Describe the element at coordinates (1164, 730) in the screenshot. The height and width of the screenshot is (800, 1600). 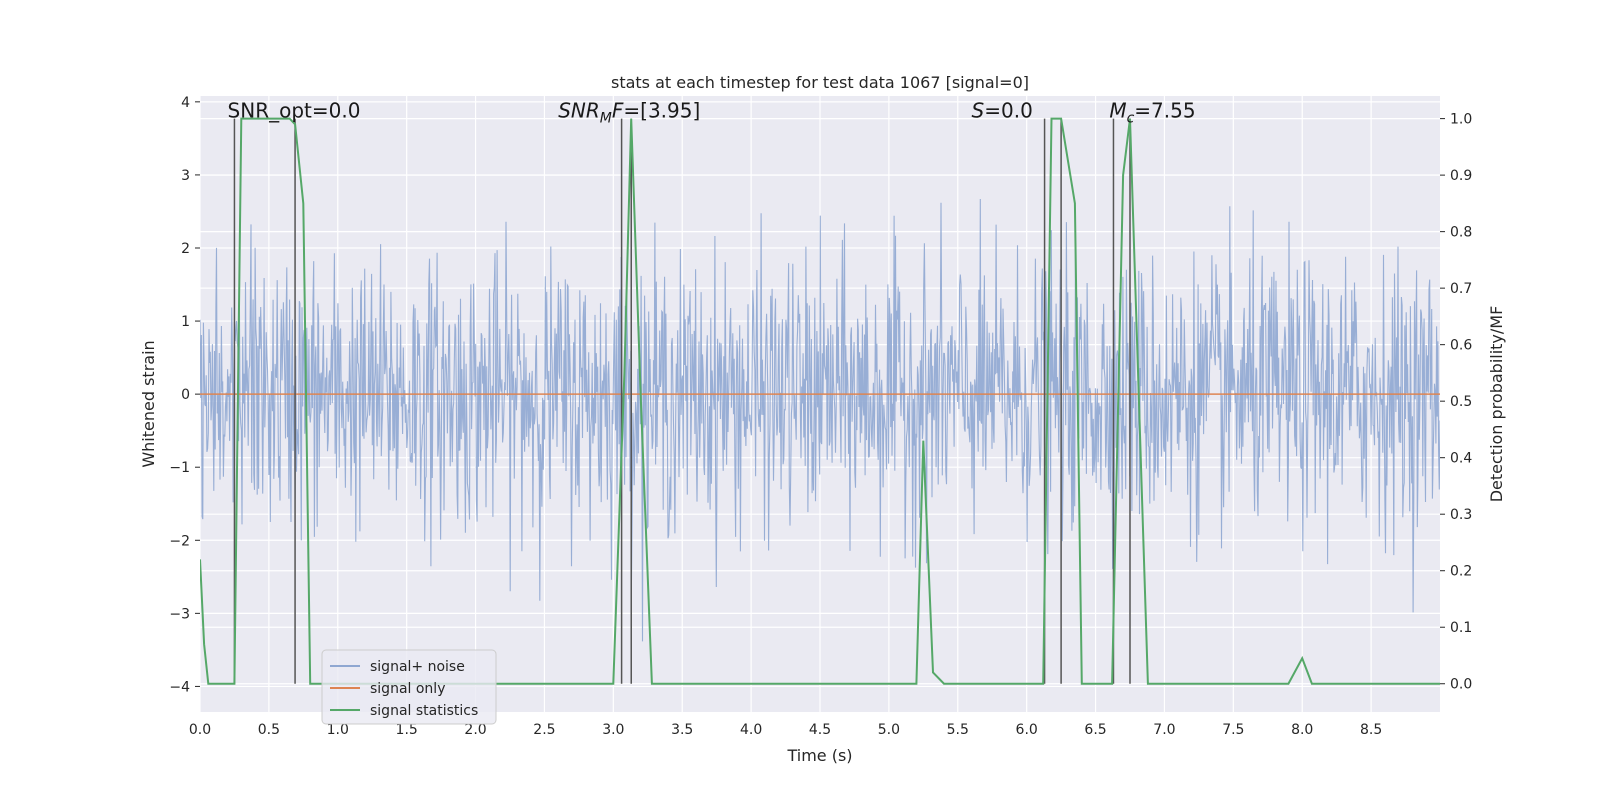
I see `x-tick-label: 7.0` at that location.